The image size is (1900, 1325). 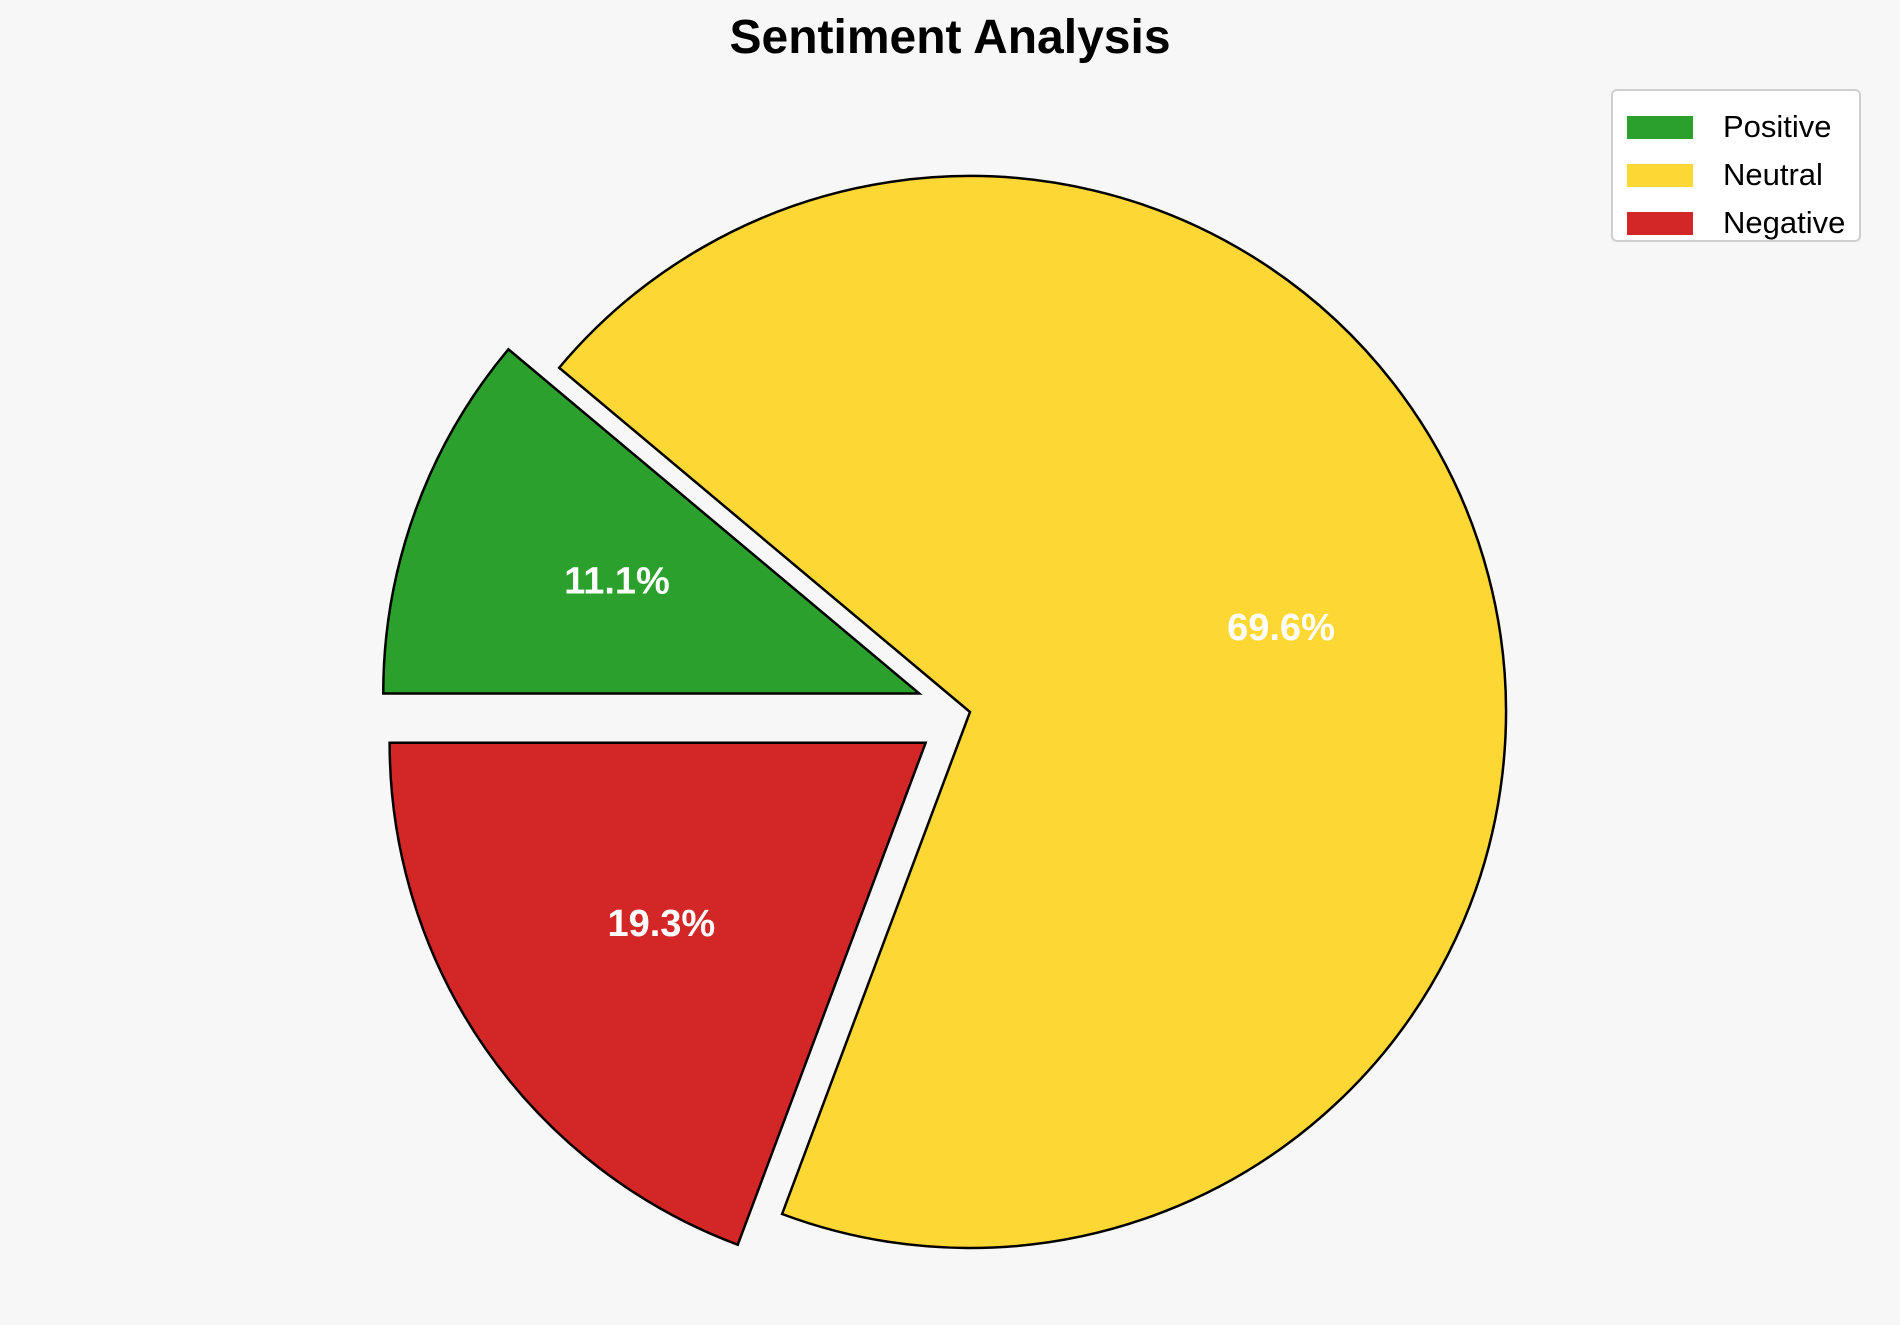 What do you see at coordinates (950, 37) in the screenshot?
I see `chart-title: Sentiment Analysis` at bounding box center [950, 37].